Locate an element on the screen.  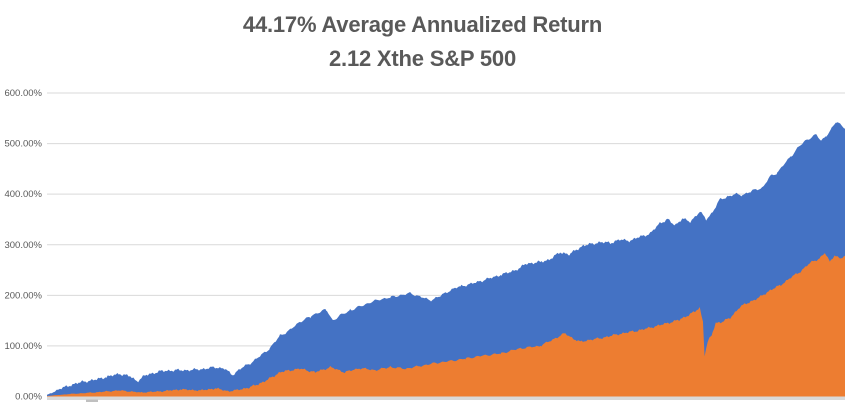
y-axis-tick-label: 600.00% is located at coordinates (23, 93).